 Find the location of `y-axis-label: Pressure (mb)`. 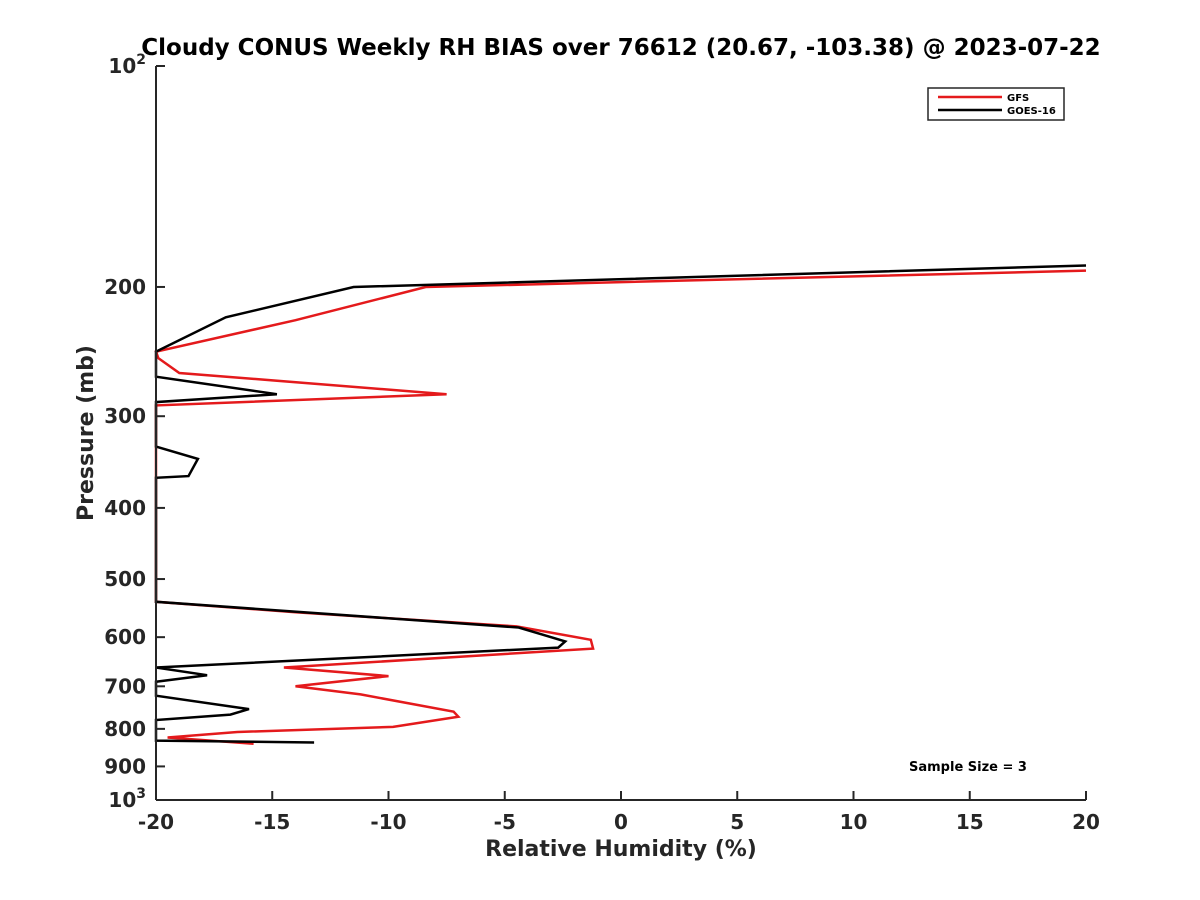

y-axis-label: Pressure (mb) is located at coordinates (86, 433).